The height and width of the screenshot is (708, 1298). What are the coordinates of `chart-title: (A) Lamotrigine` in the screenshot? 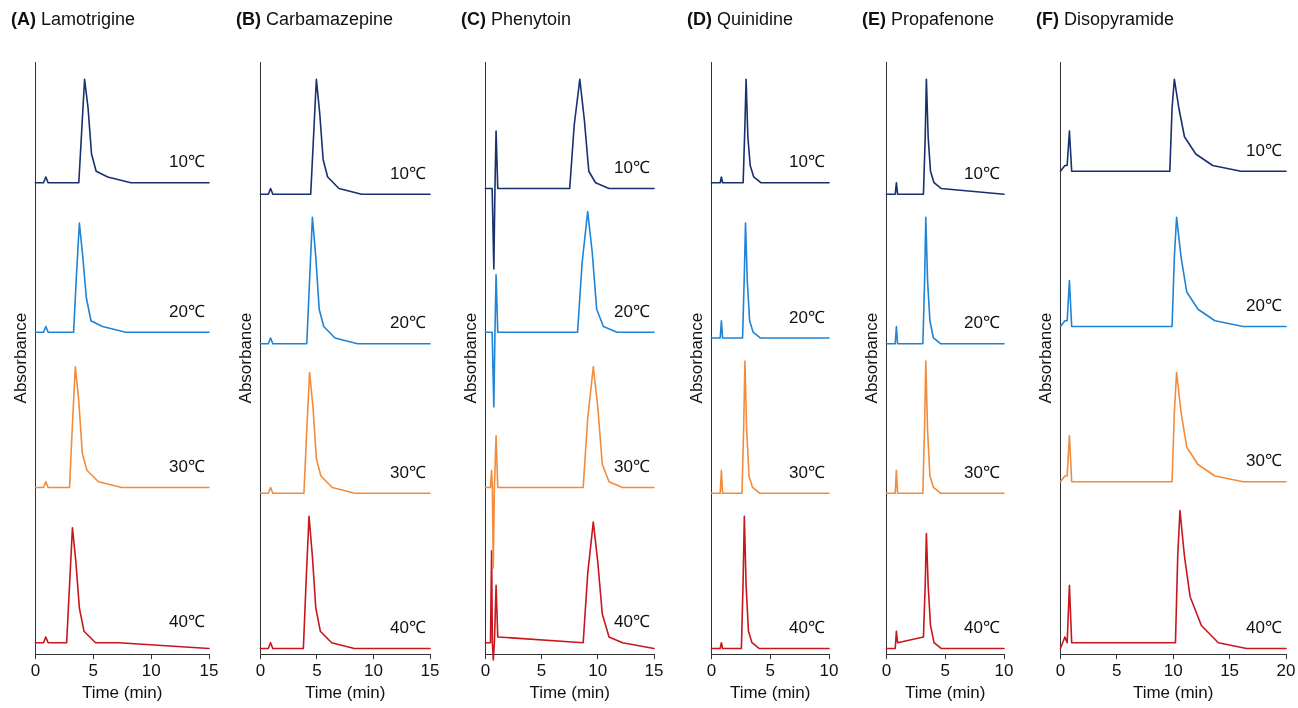 It's located at (73, 19).